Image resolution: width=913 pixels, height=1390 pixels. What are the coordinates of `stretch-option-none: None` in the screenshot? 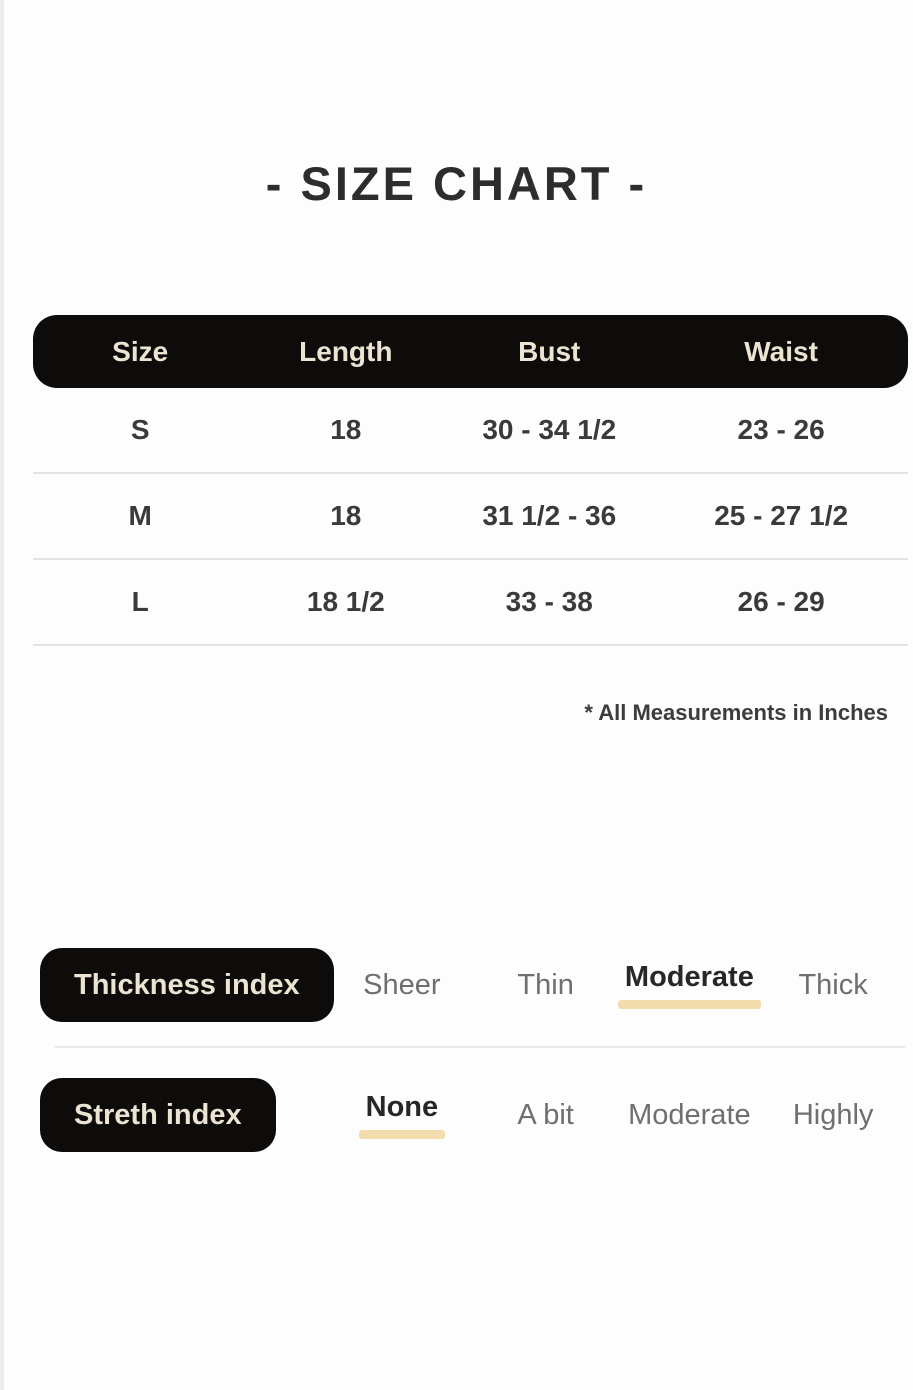 It's located at (402, 1115).